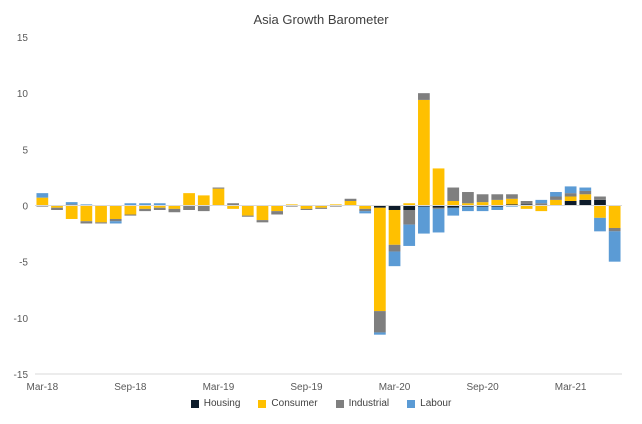 The height and width of the screenshot is (424, 642). I want to click on x-tick-label: Mar-20, so click(395, 387).